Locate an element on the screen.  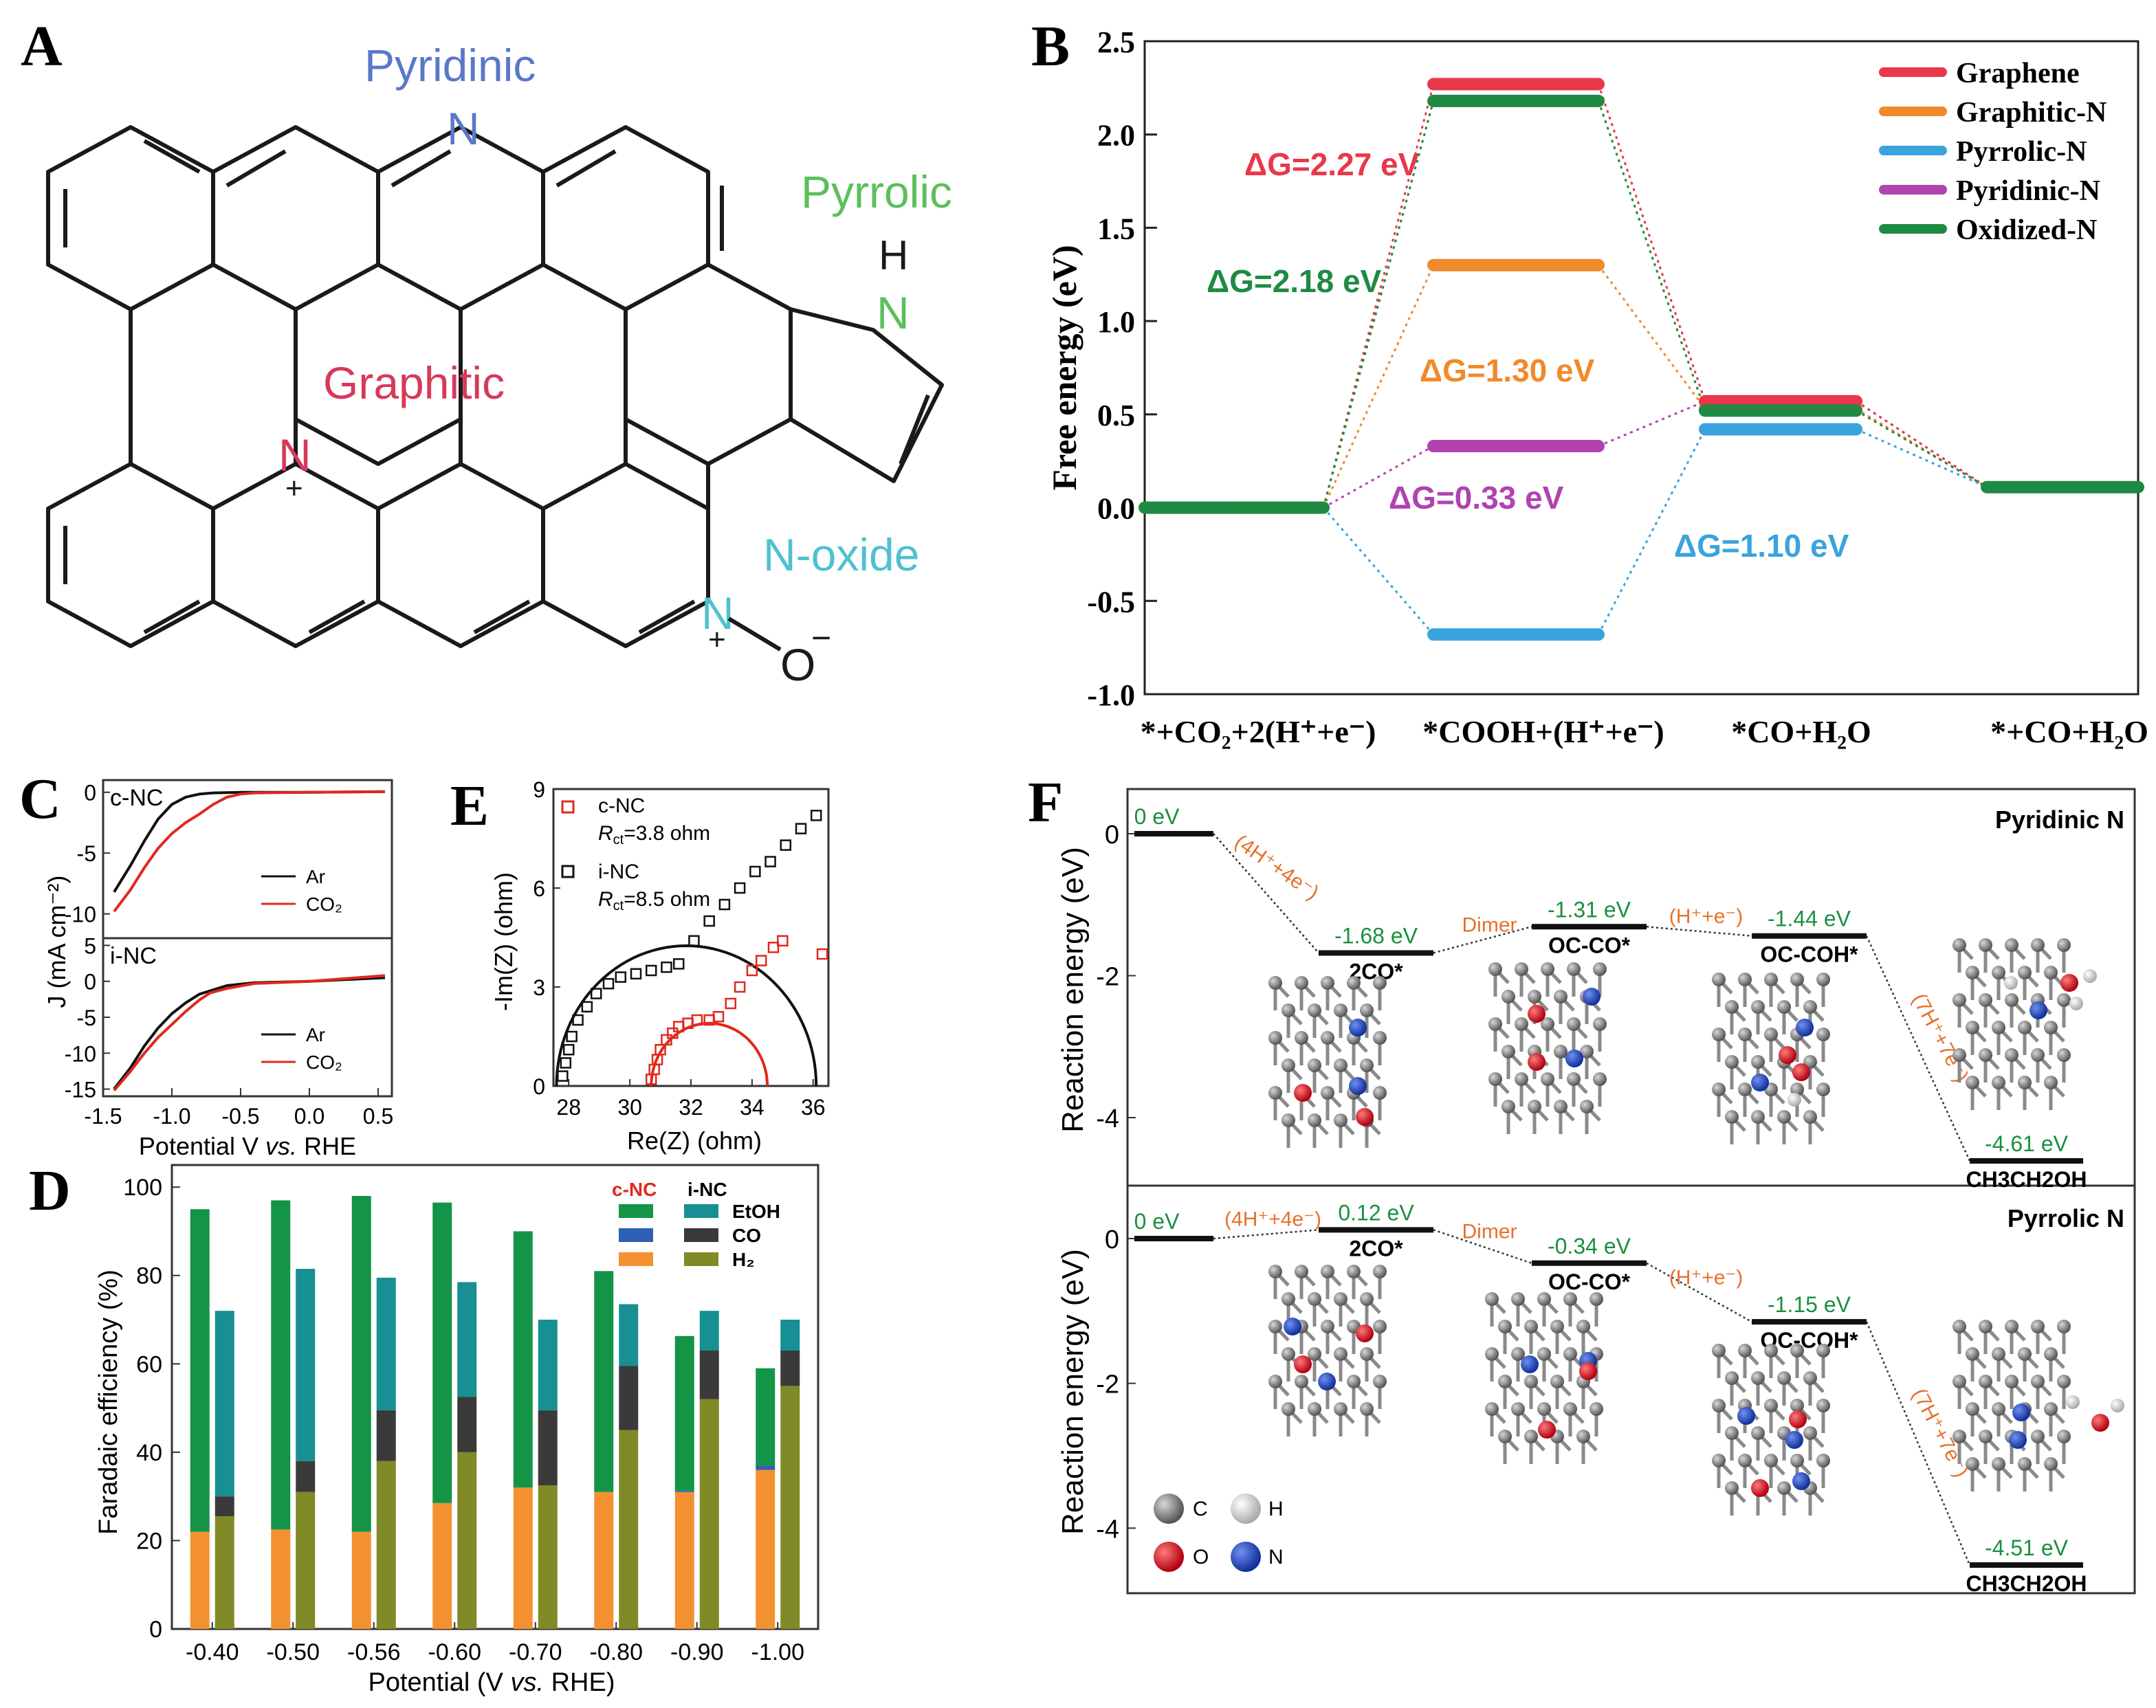
legend-co2-label: CO₂ is located at coordinates (324, 904).